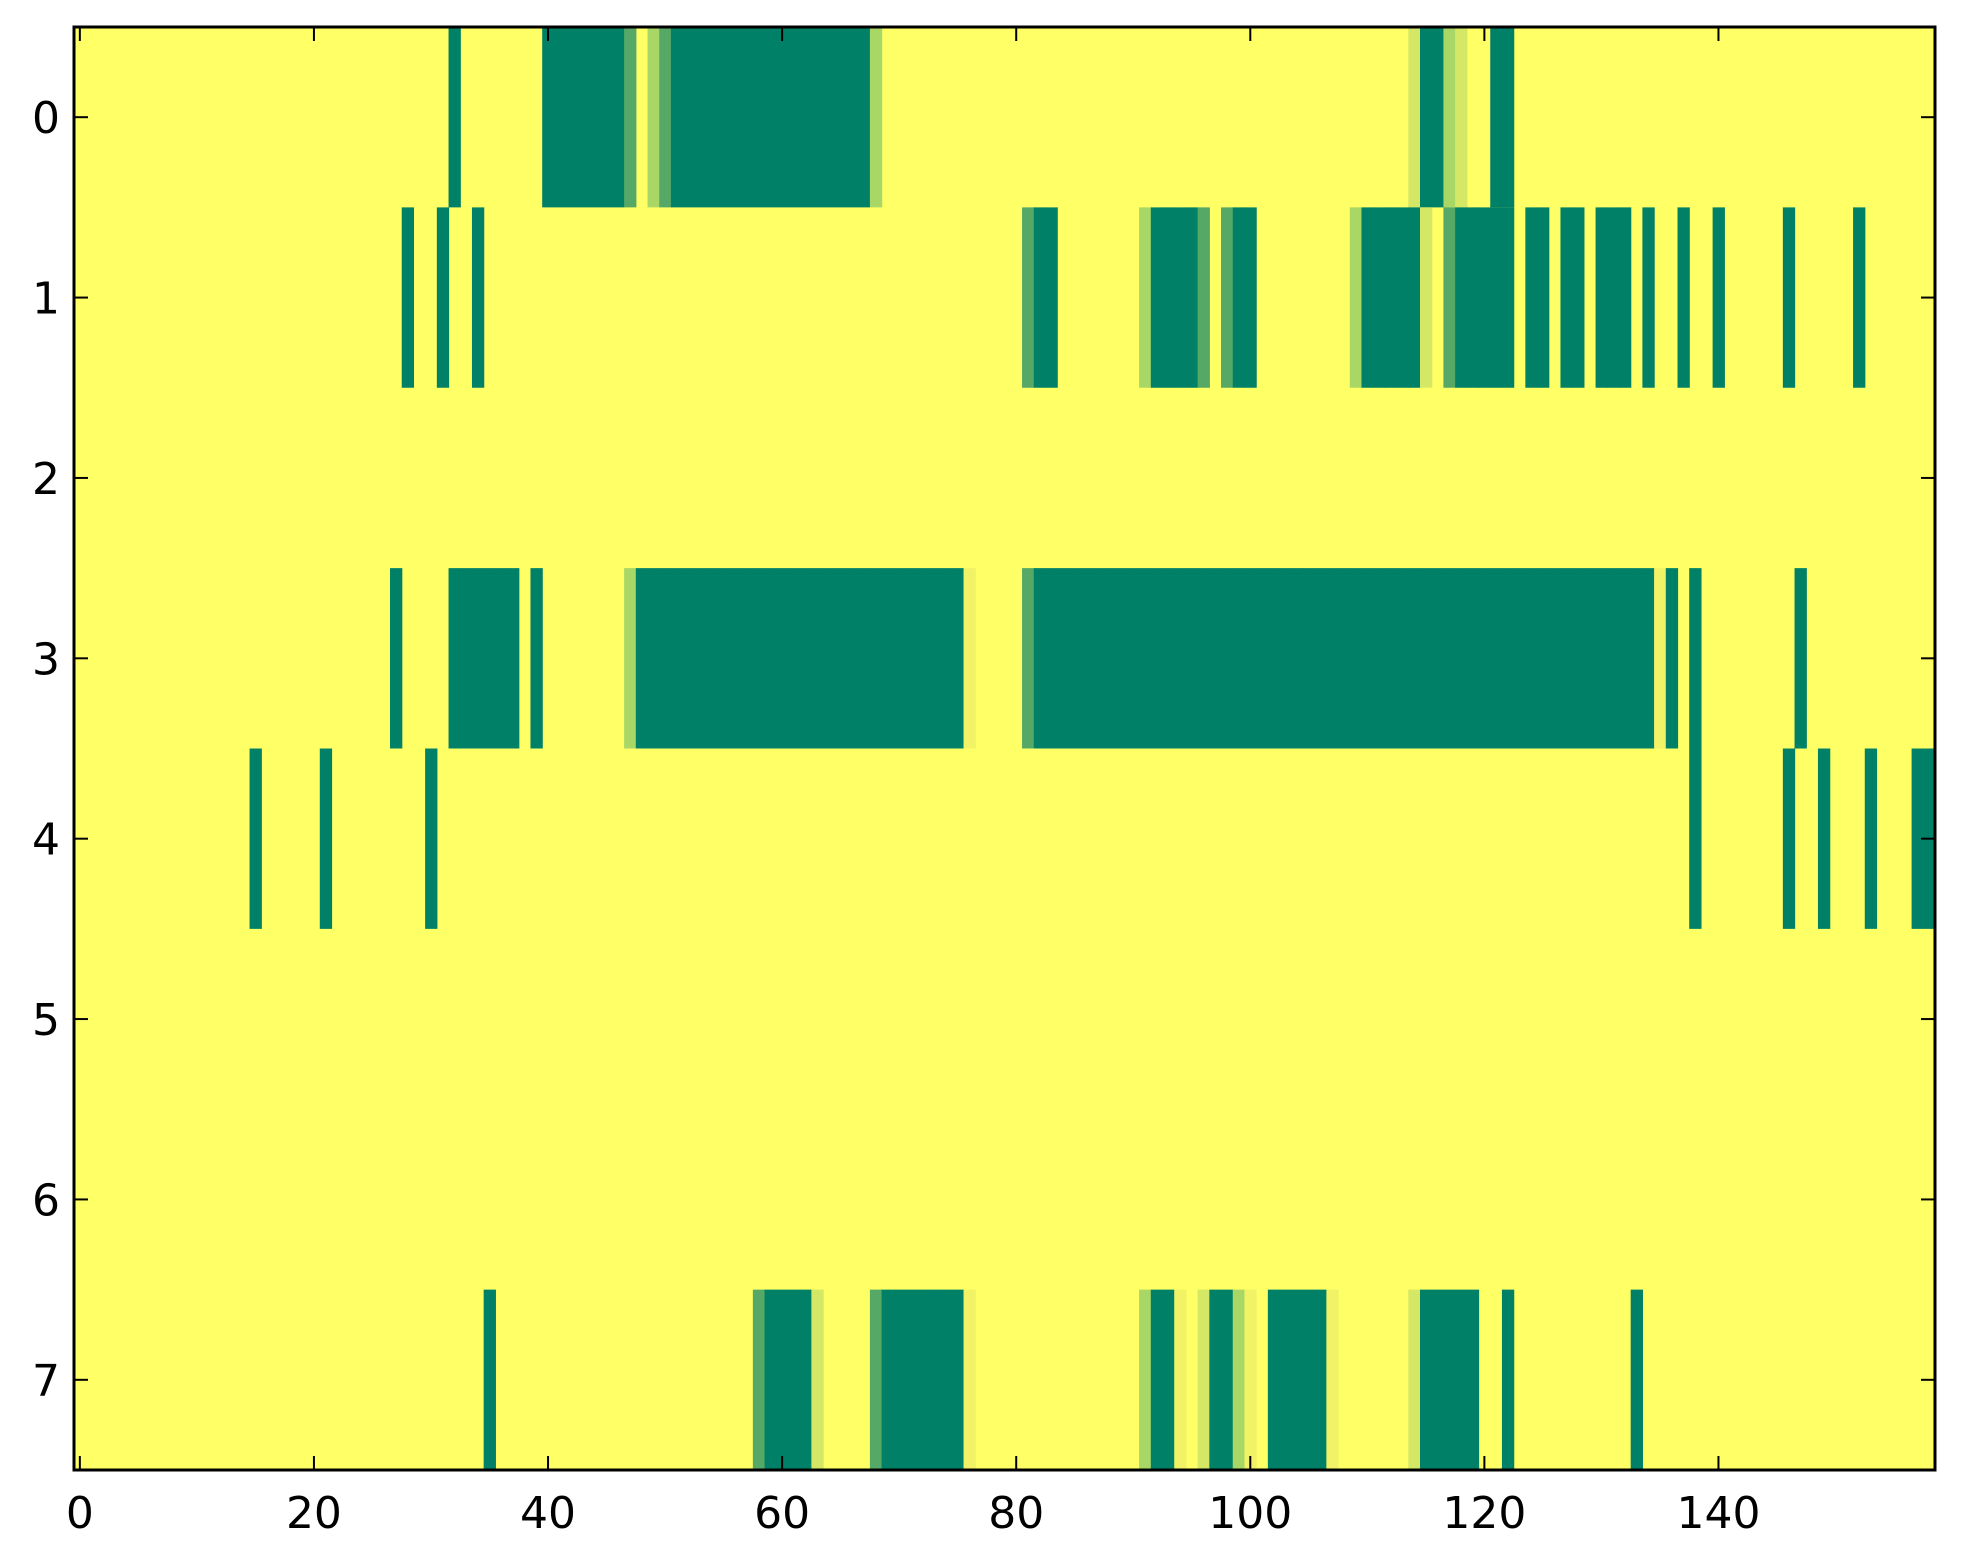 Image resolution: width=1963 pixels, height=1564 pixels. Describe the element at coordinates (314, 1513) in the screenshot. I see `x-tick-label: 20` at that location.